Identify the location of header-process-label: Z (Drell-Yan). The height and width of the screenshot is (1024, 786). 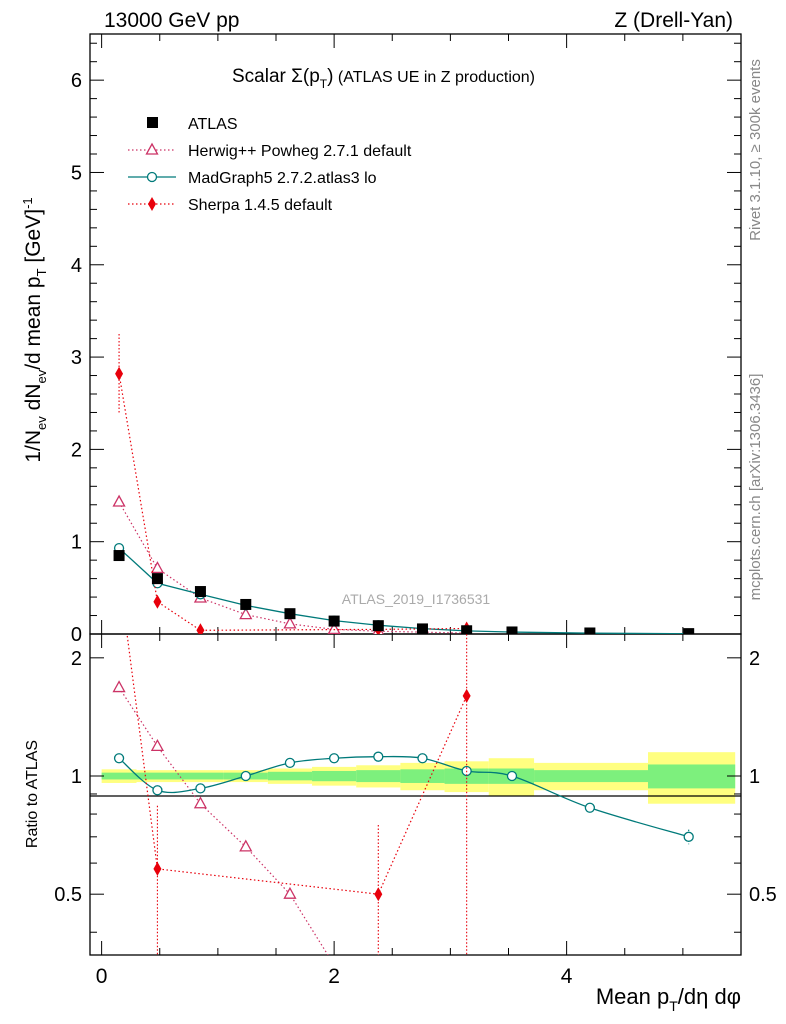
(673, 20).